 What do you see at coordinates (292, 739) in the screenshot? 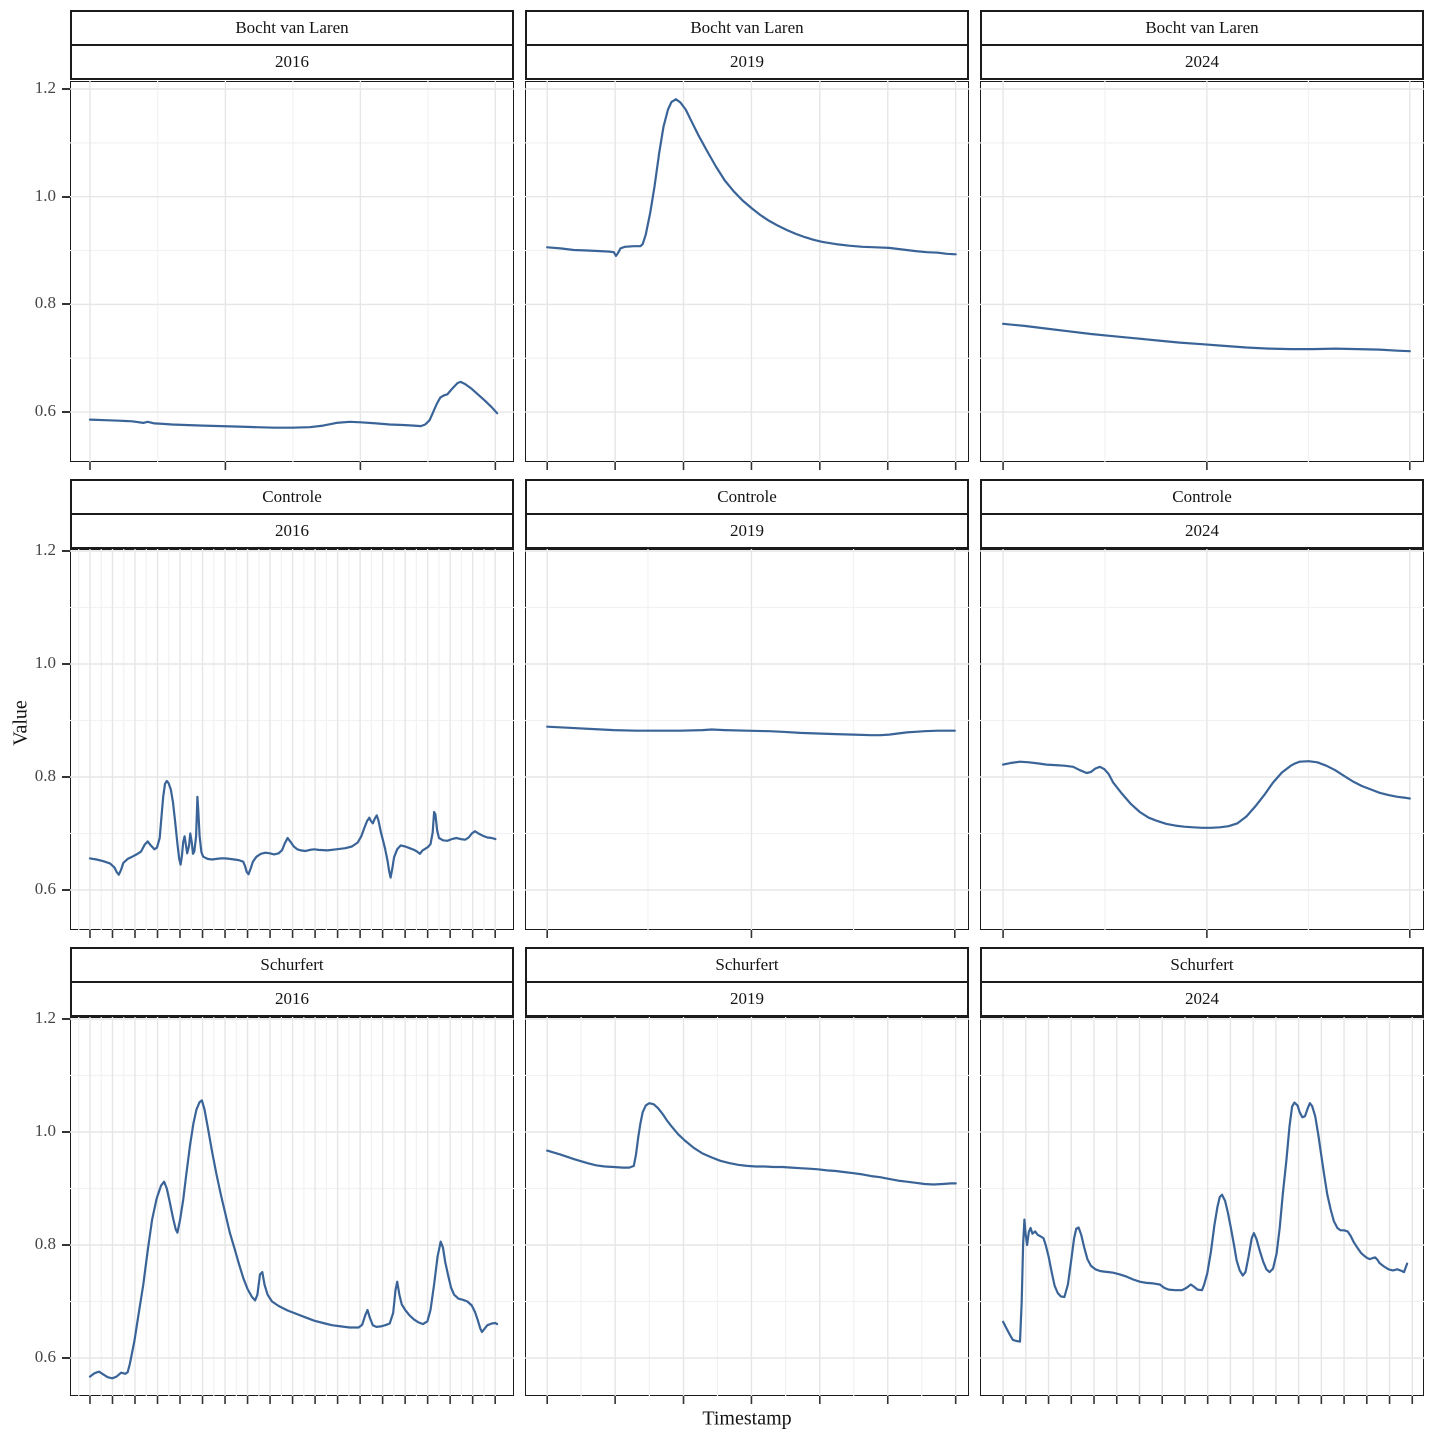
I see `panel-controle-2016` at bounding box center [292, 739].